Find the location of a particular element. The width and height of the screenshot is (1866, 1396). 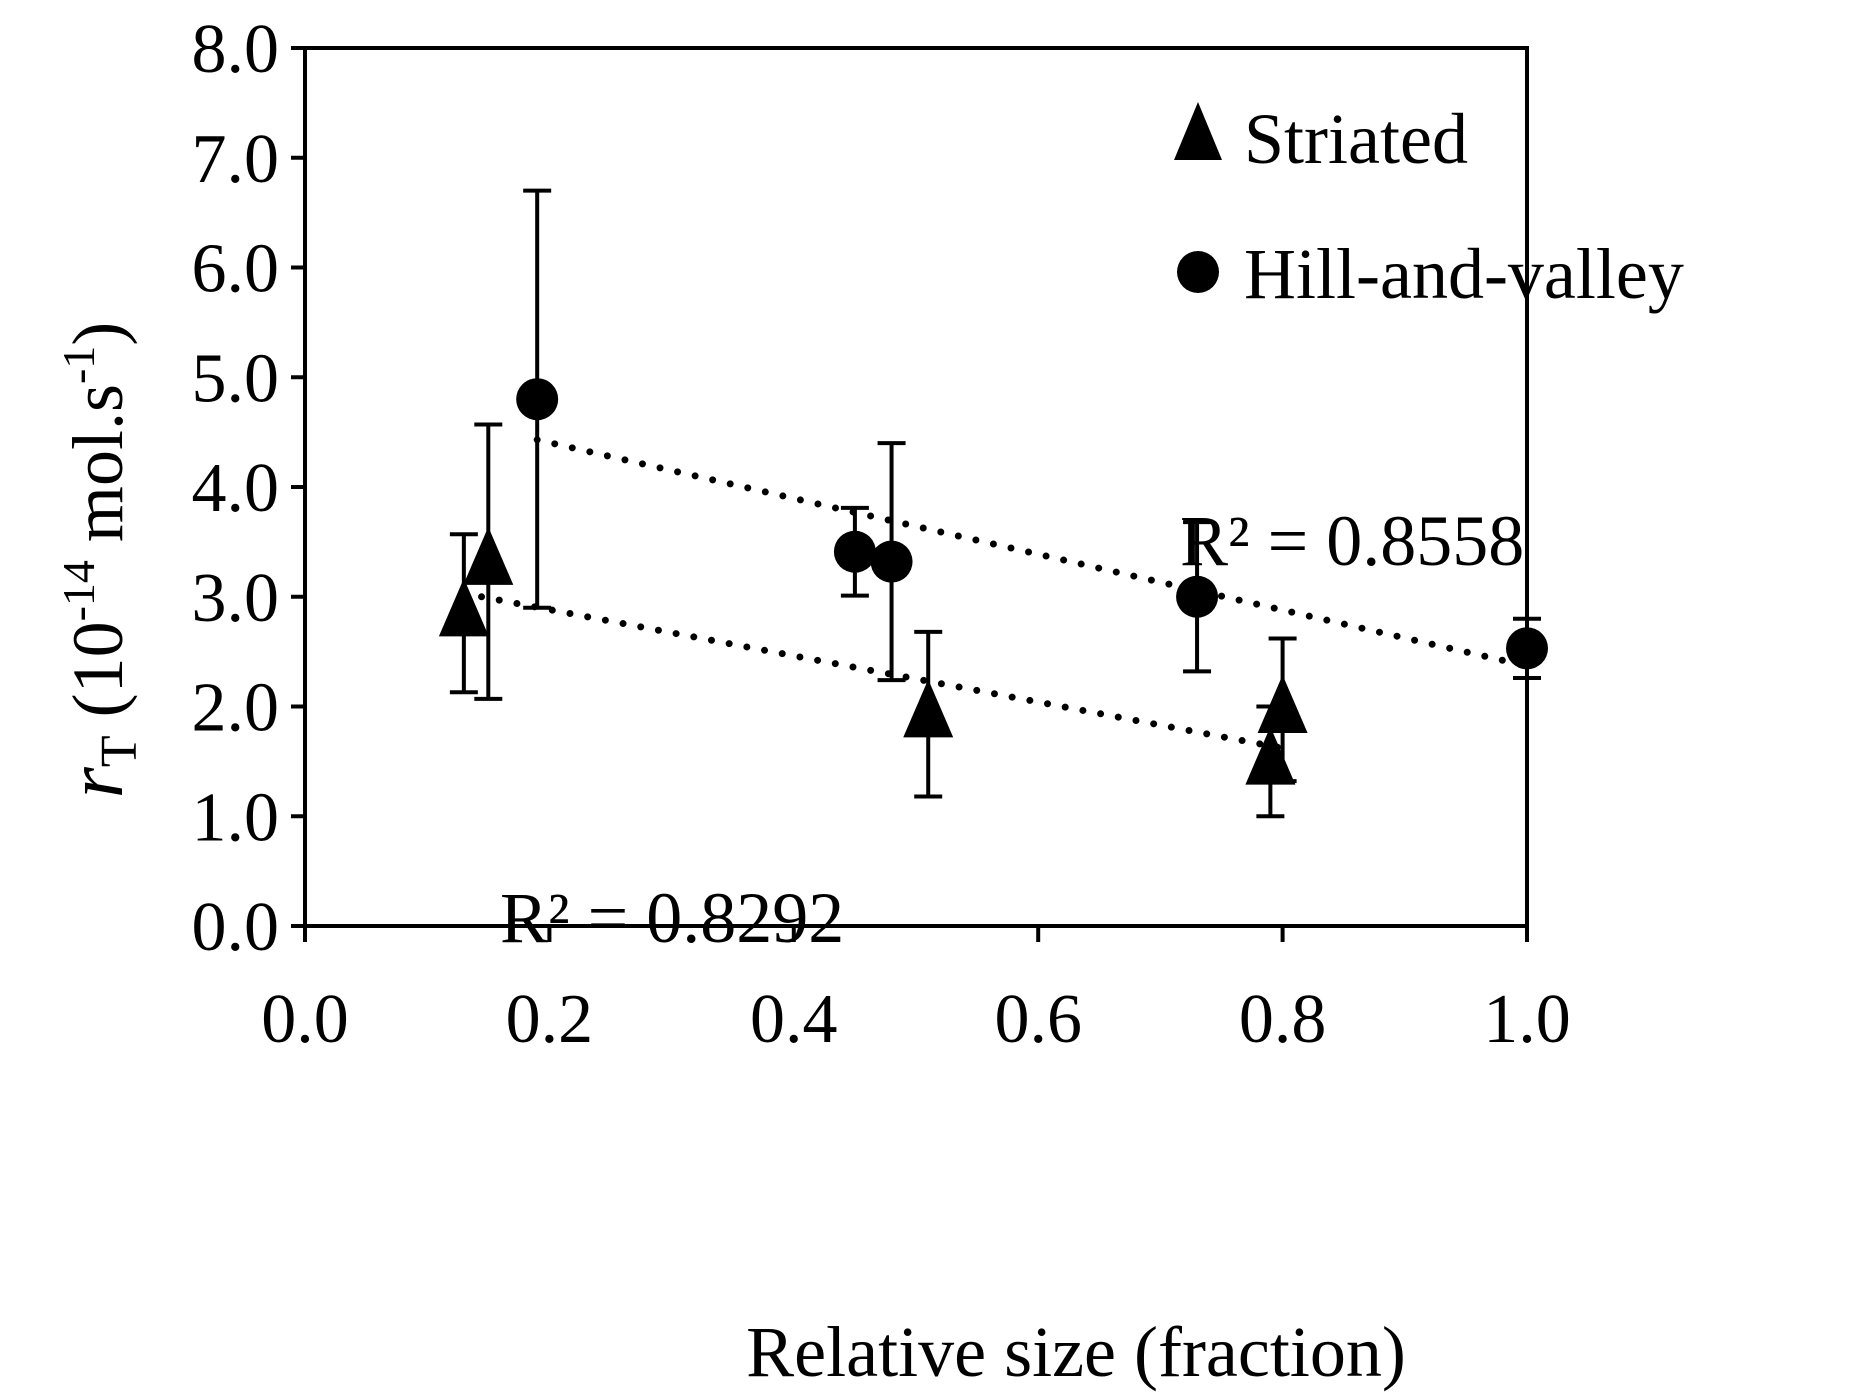

x-tick-label: 0.6 is located at coordinates (1038, 1019).